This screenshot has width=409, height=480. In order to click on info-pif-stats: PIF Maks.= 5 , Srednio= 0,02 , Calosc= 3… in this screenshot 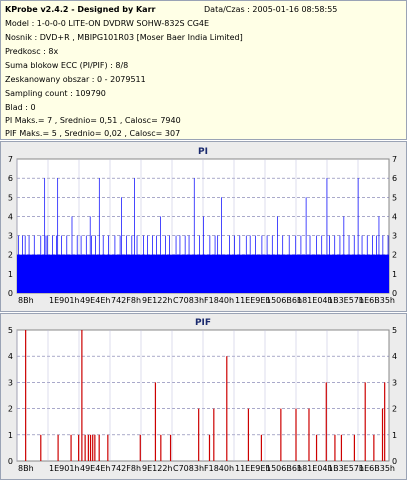, I will do `click(93, 133)`.